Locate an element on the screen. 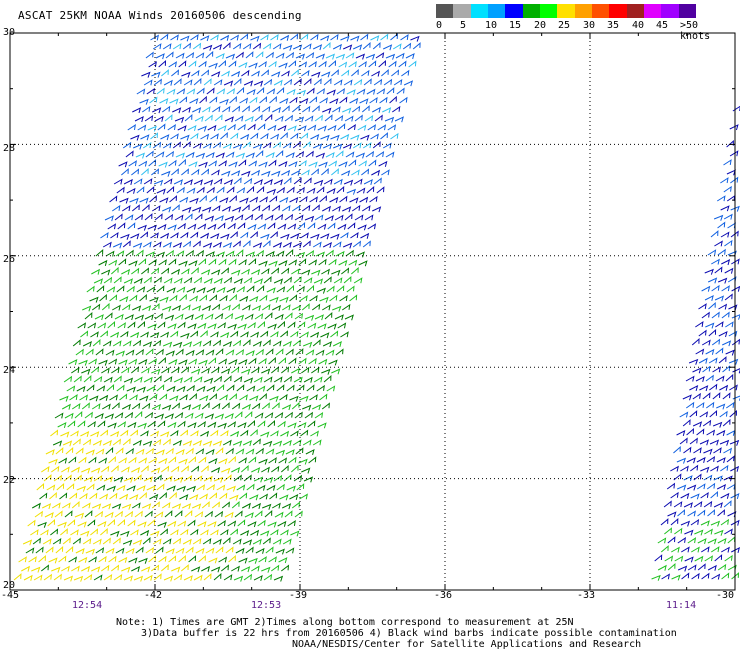 The width and height of the screenshot is (740, 650). time-label-3: 11:14 is located at coordinates (681, 605).